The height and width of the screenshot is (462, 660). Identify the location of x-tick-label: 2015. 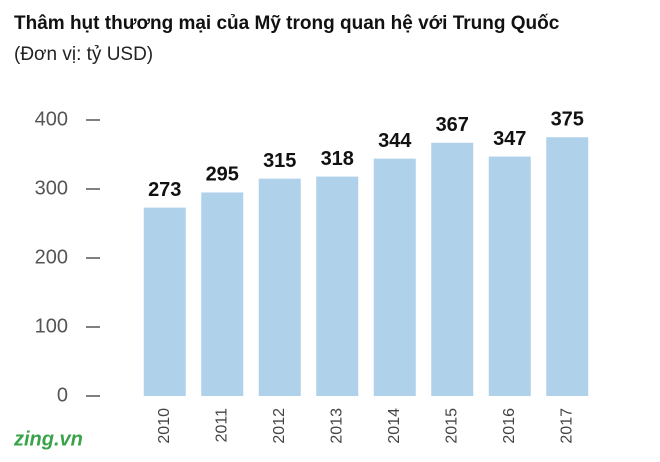
(451, 426).